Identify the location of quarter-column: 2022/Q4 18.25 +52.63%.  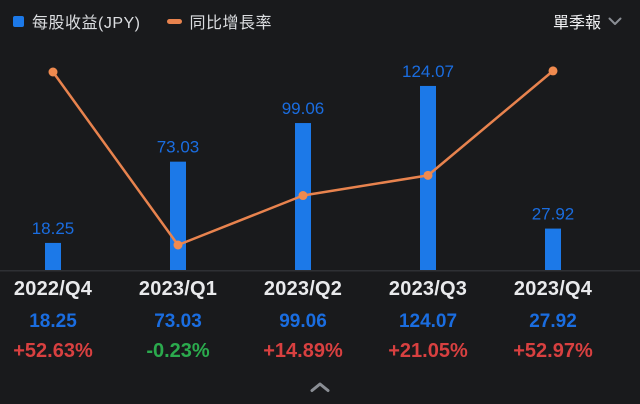
(58, 320).